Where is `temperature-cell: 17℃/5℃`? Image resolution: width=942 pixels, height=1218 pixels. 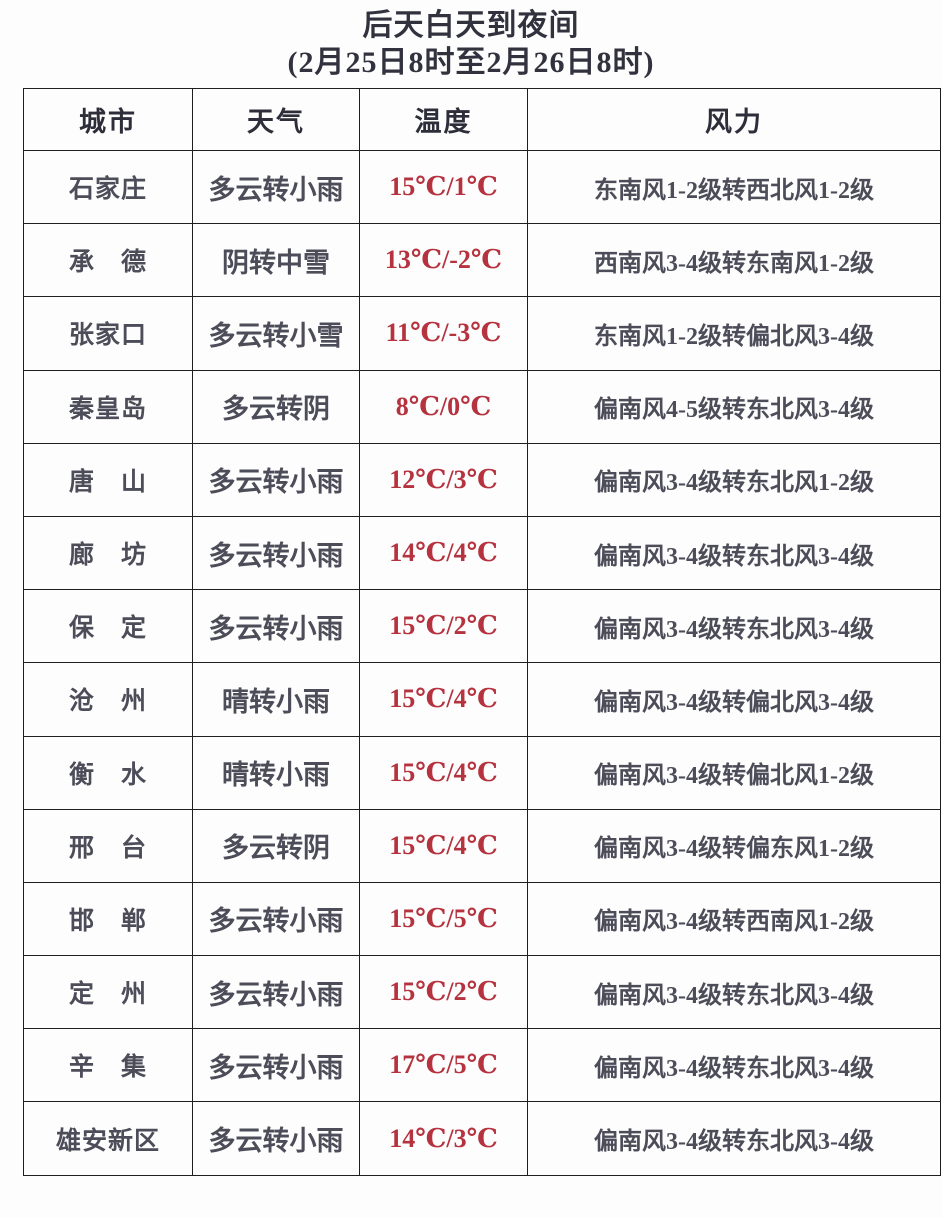 temperature-cell: 17℃/5℃ is located at coordinates (443, 1065).